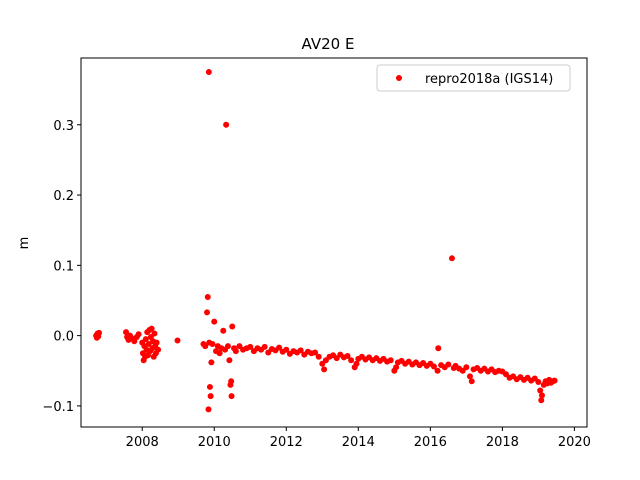  Describe the element at coordinates (502, 442) in the screenshot. I see `x-tick-label: 2018` at that location.